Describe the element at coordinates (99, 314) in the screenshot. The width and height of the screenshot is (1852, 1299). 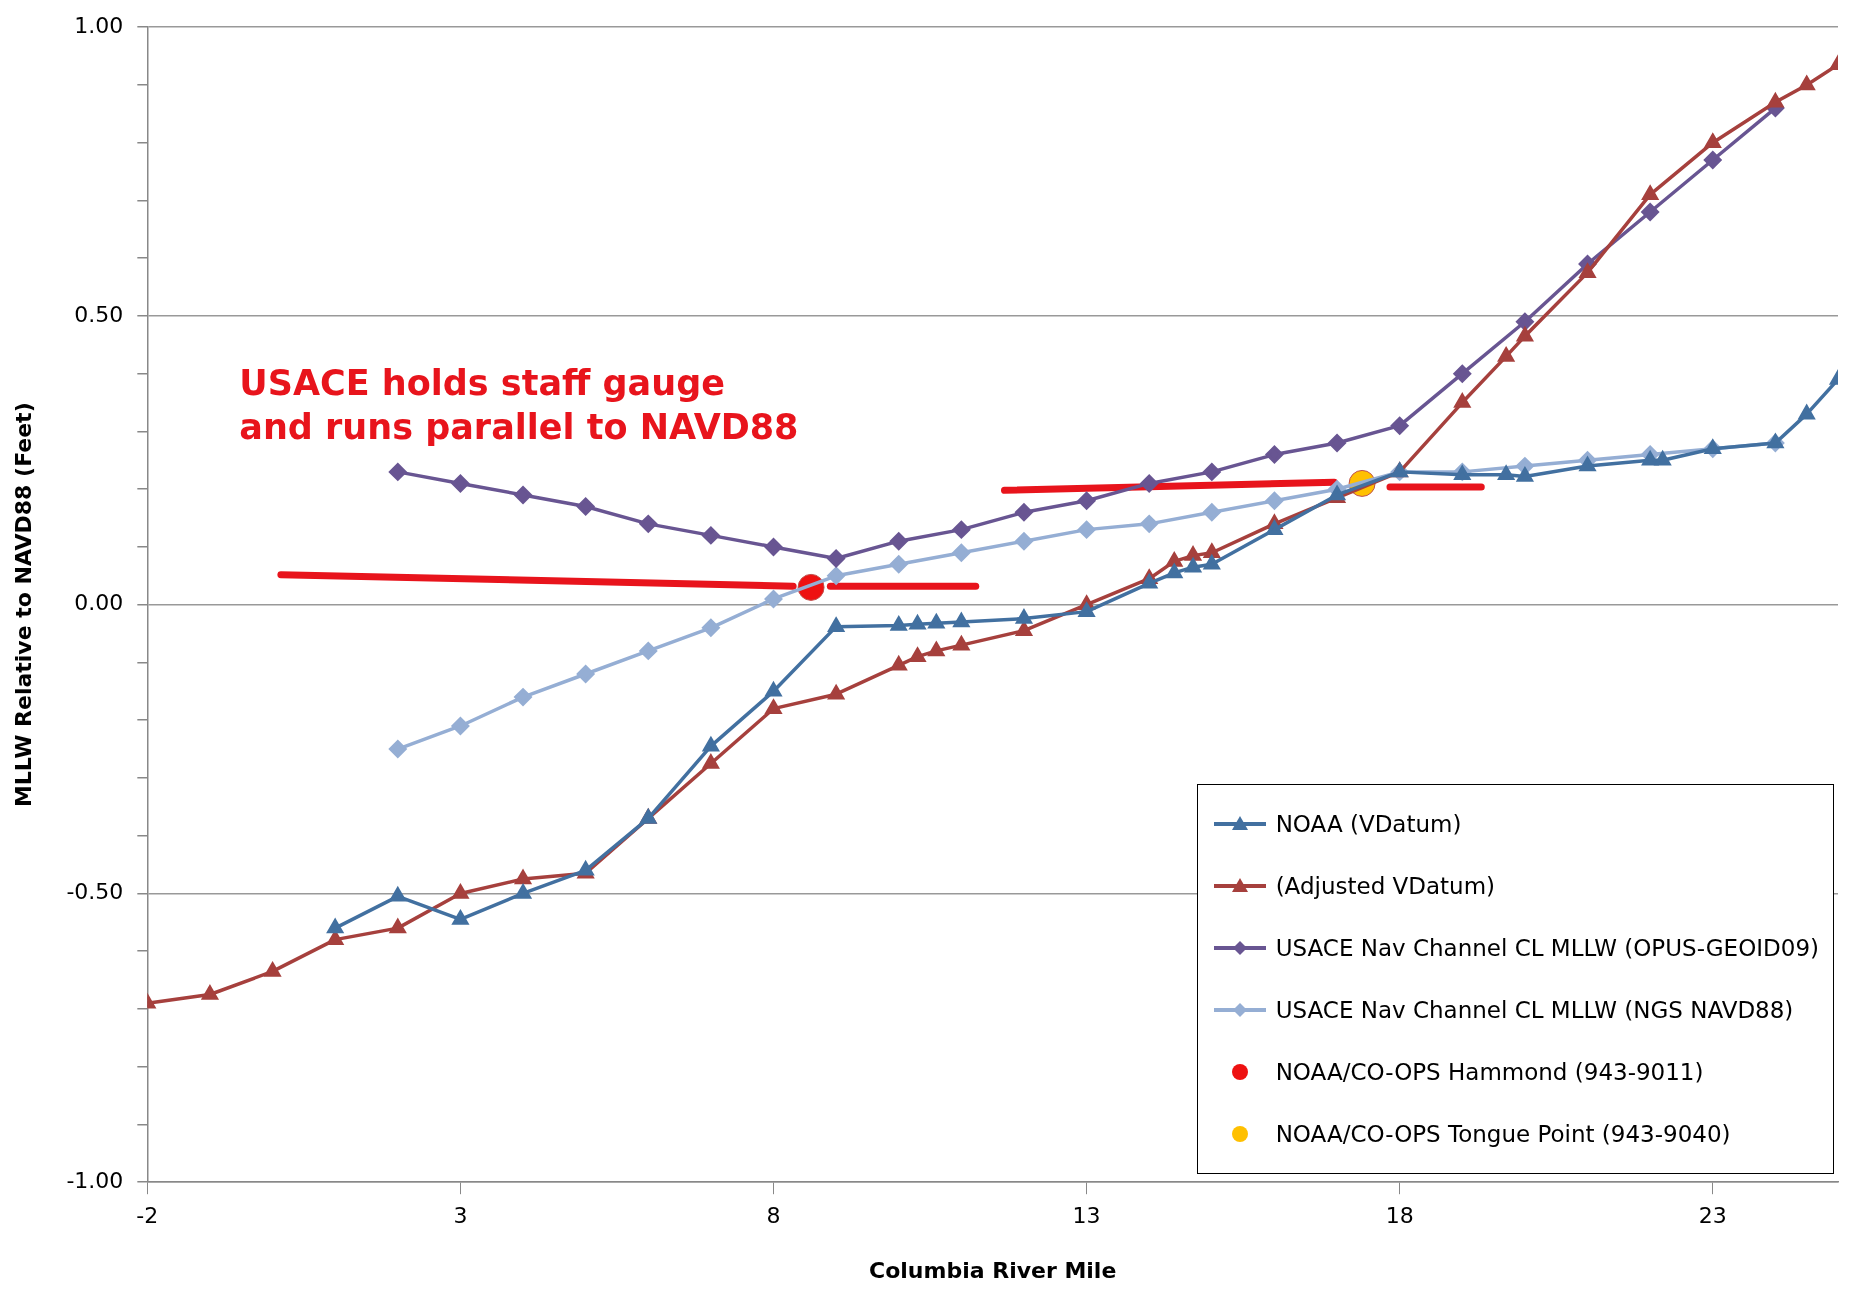
I see `y-tick-label: 0.50` at that location.